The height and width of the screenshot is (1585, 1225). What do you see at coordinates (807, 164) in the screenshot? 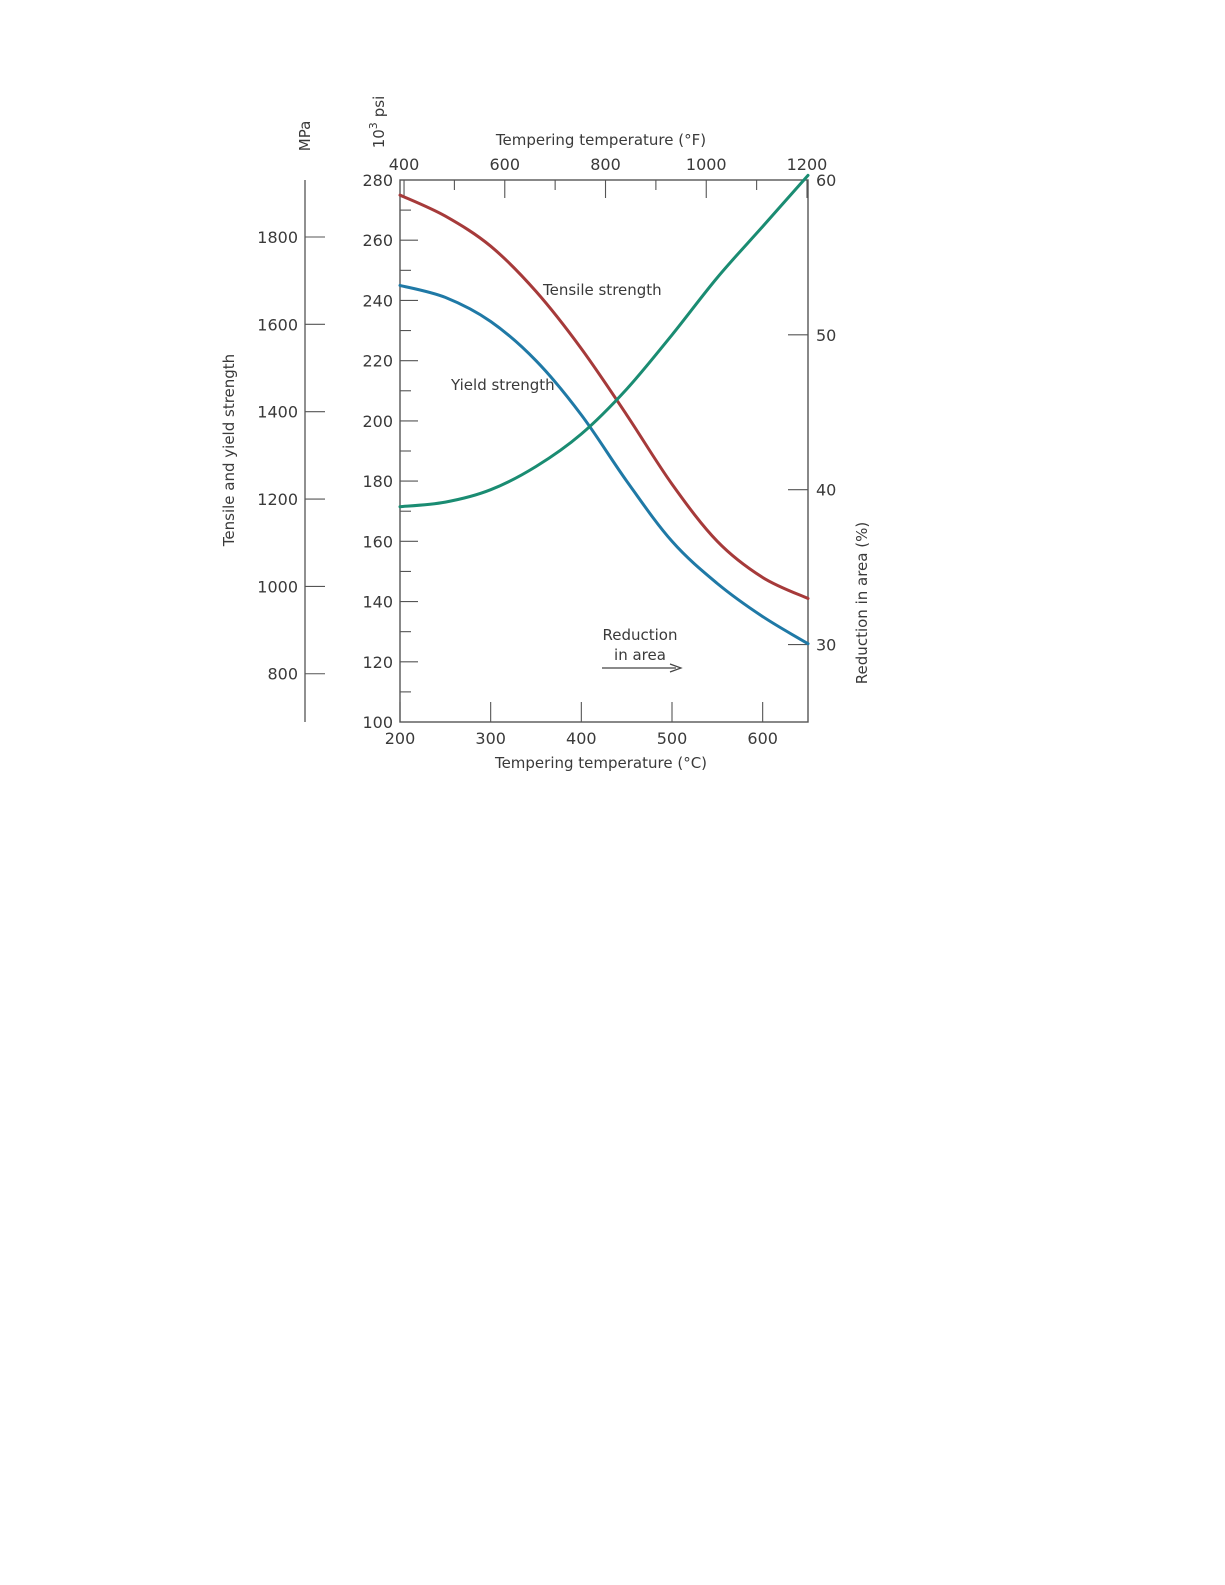
I see `x-top-tick-label: 1200` at bounding box center [807, 164].